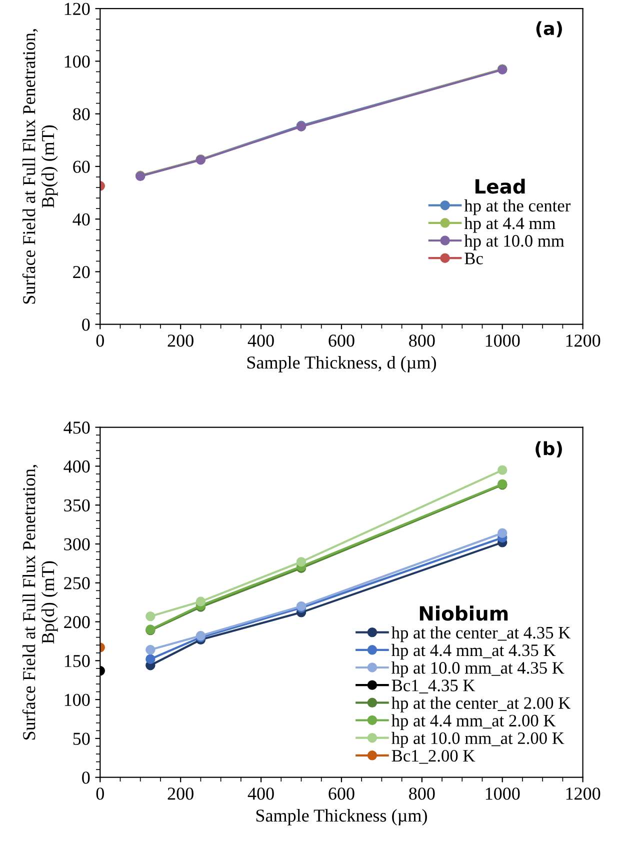 This screenshot has height=858, width=622. I want to click on y-tick-label: 50, so click(81, 738).